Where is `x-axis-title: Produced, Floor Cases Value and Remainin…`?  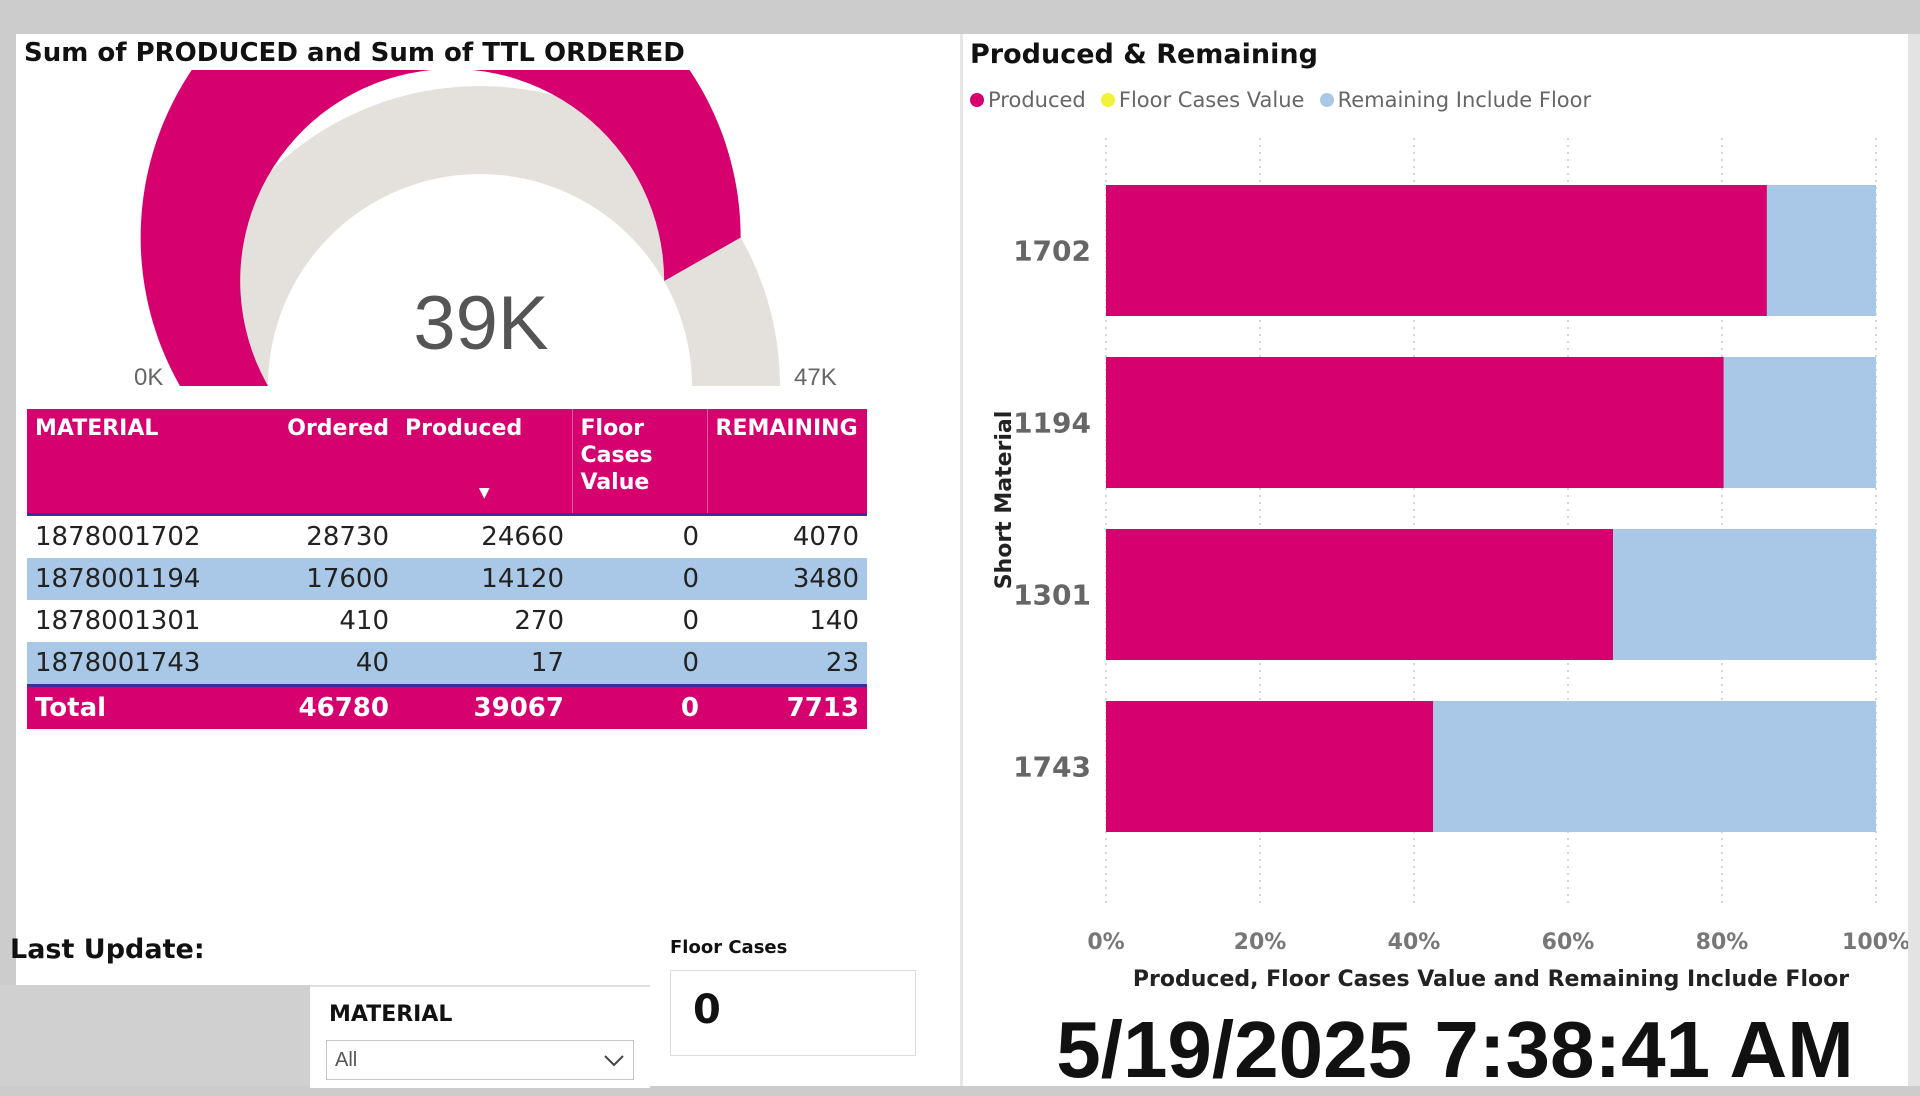 x-axis-title: Produced, Floor Cases Value and Remainin… is located at coordinates (1491, 979).